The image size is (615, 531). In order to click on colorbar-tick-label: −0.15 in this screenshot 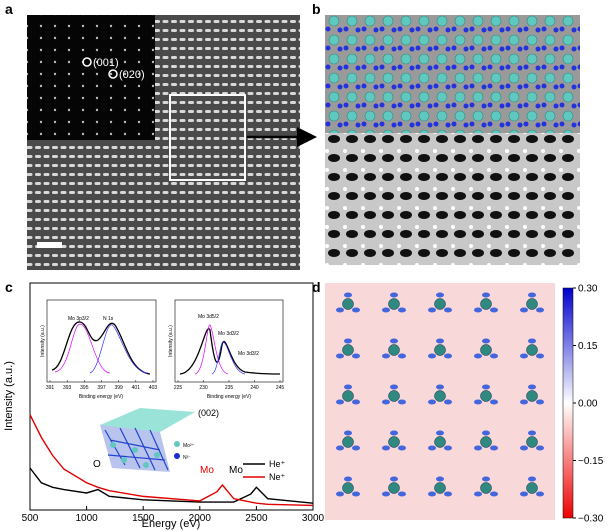, I will do `click(591, 461)`.